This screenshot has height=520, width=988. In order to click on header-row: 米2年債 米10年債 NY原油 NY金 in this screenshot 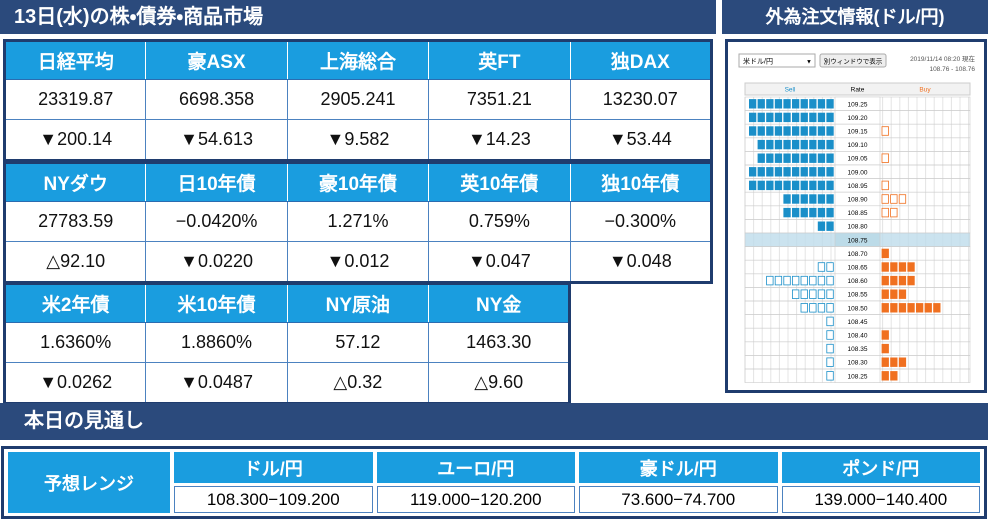, I will do `click(287, 303)`.